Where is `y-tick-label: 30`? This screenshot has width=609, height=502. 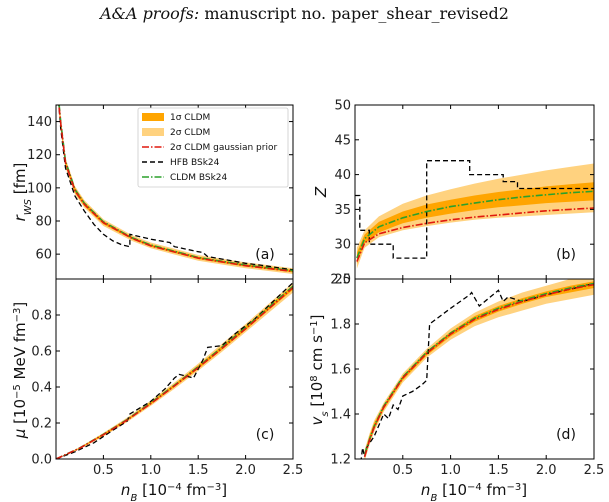
y-tick-label: 30 is located at coordinates (342, 245).